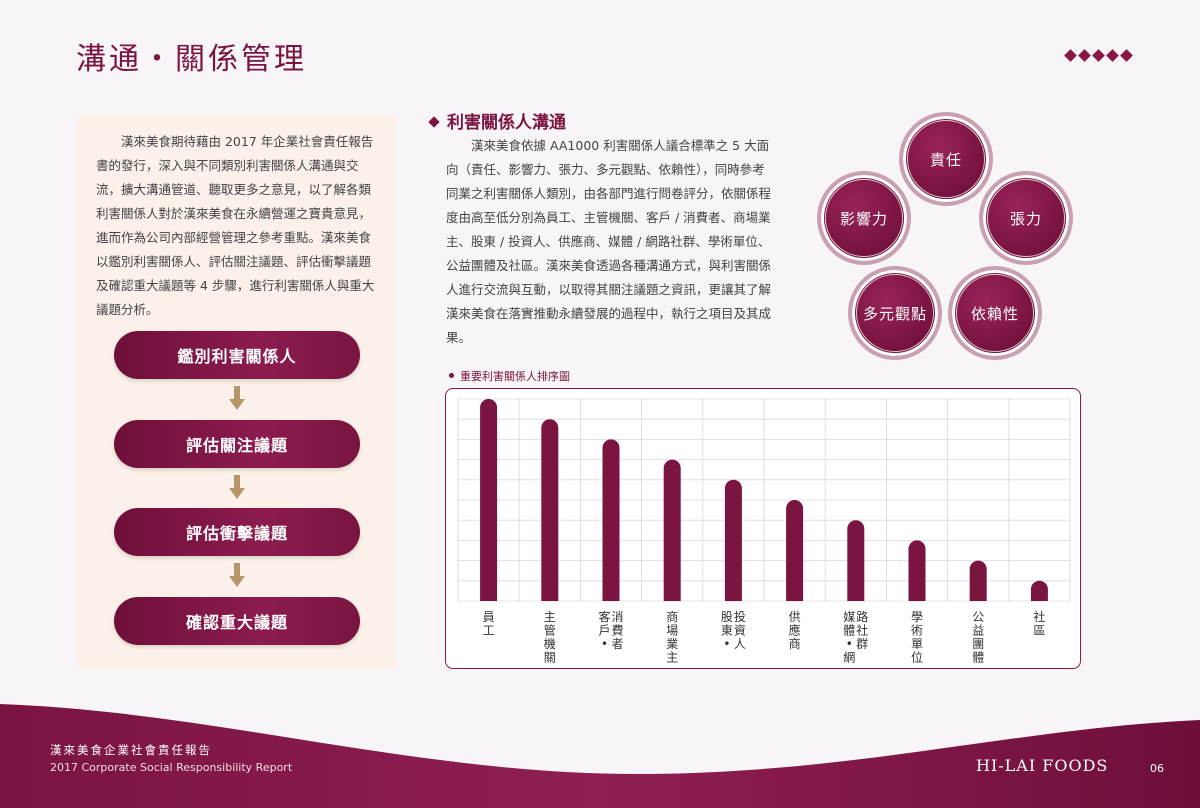  I want to click on chart-category-label: 公益團體, so click(978, 637).